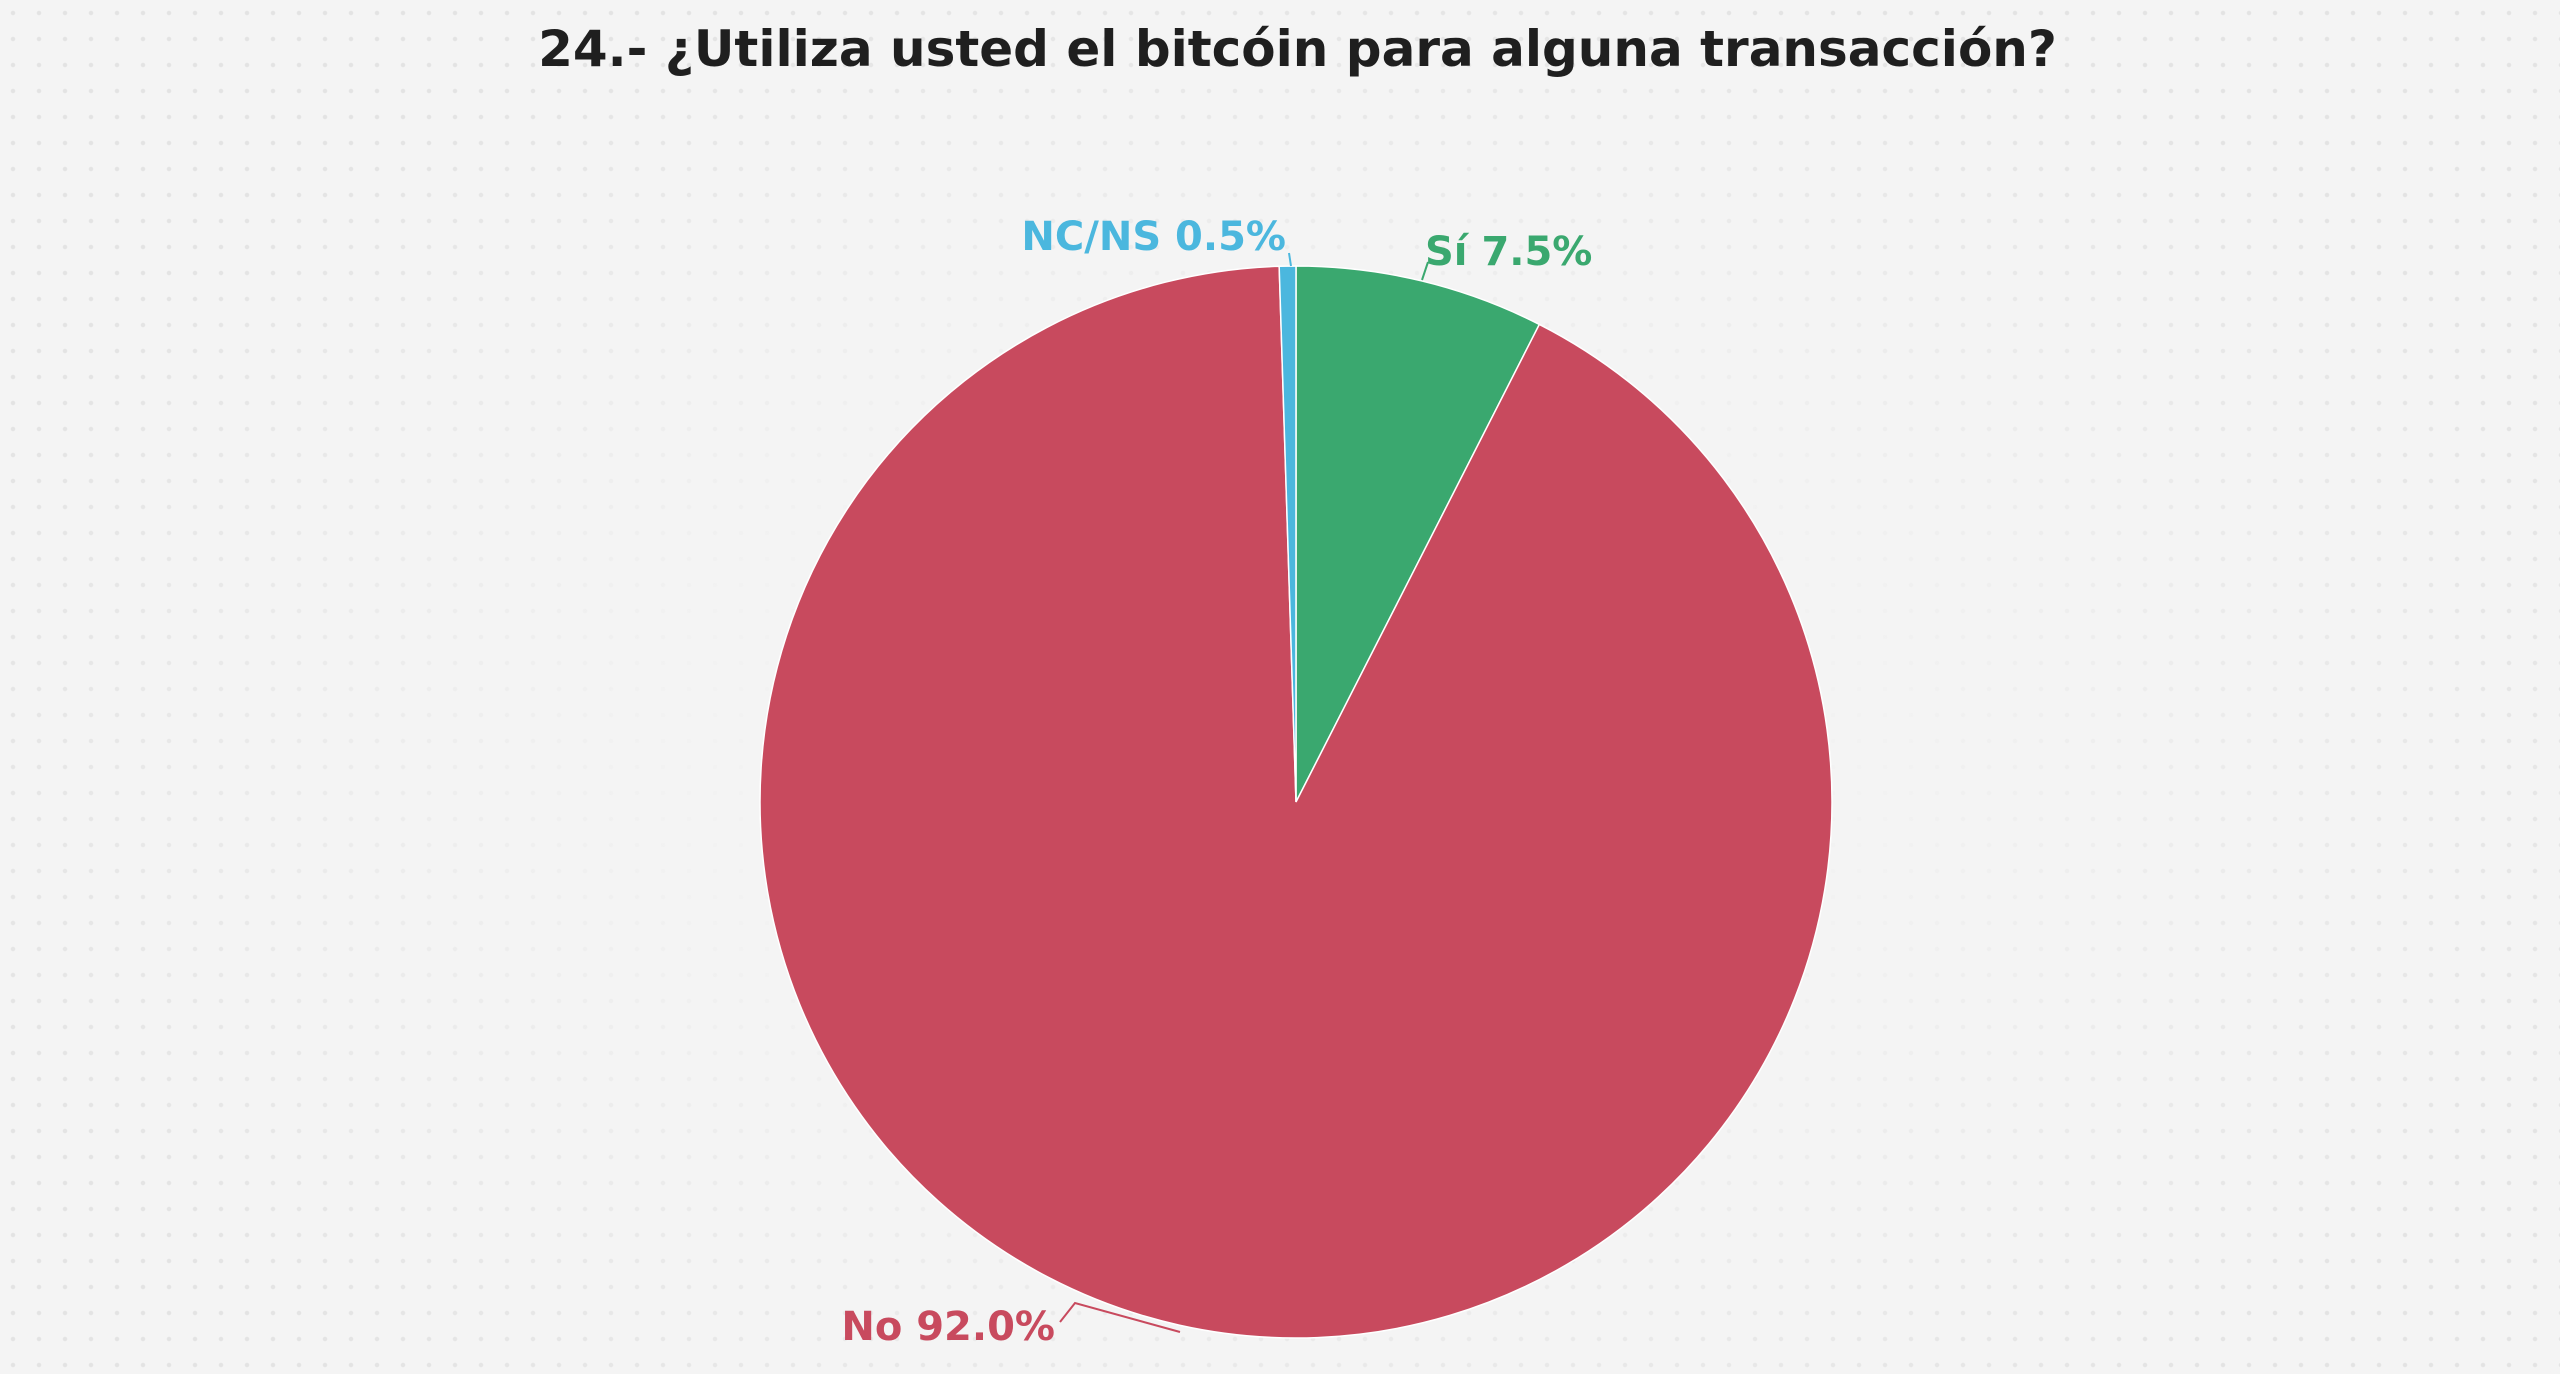 This screenshot has height=1374, width=2560. What do you see at coordinates (1290, 259) in the screenshot?
I see `leader-line-nc-ns` at bounding box center [1290, 259].